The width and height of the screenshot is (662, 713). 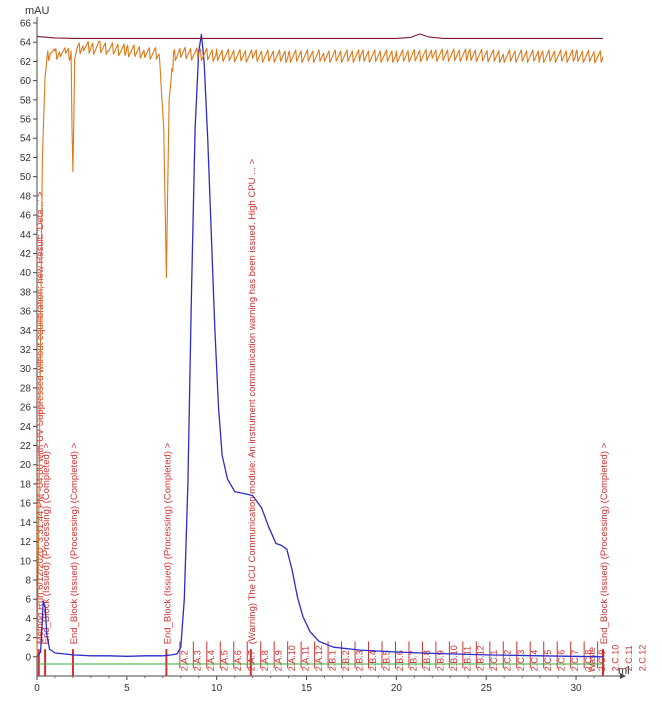 I want to click on fraction-label: 2.B.11, so click(x=467, y=658).